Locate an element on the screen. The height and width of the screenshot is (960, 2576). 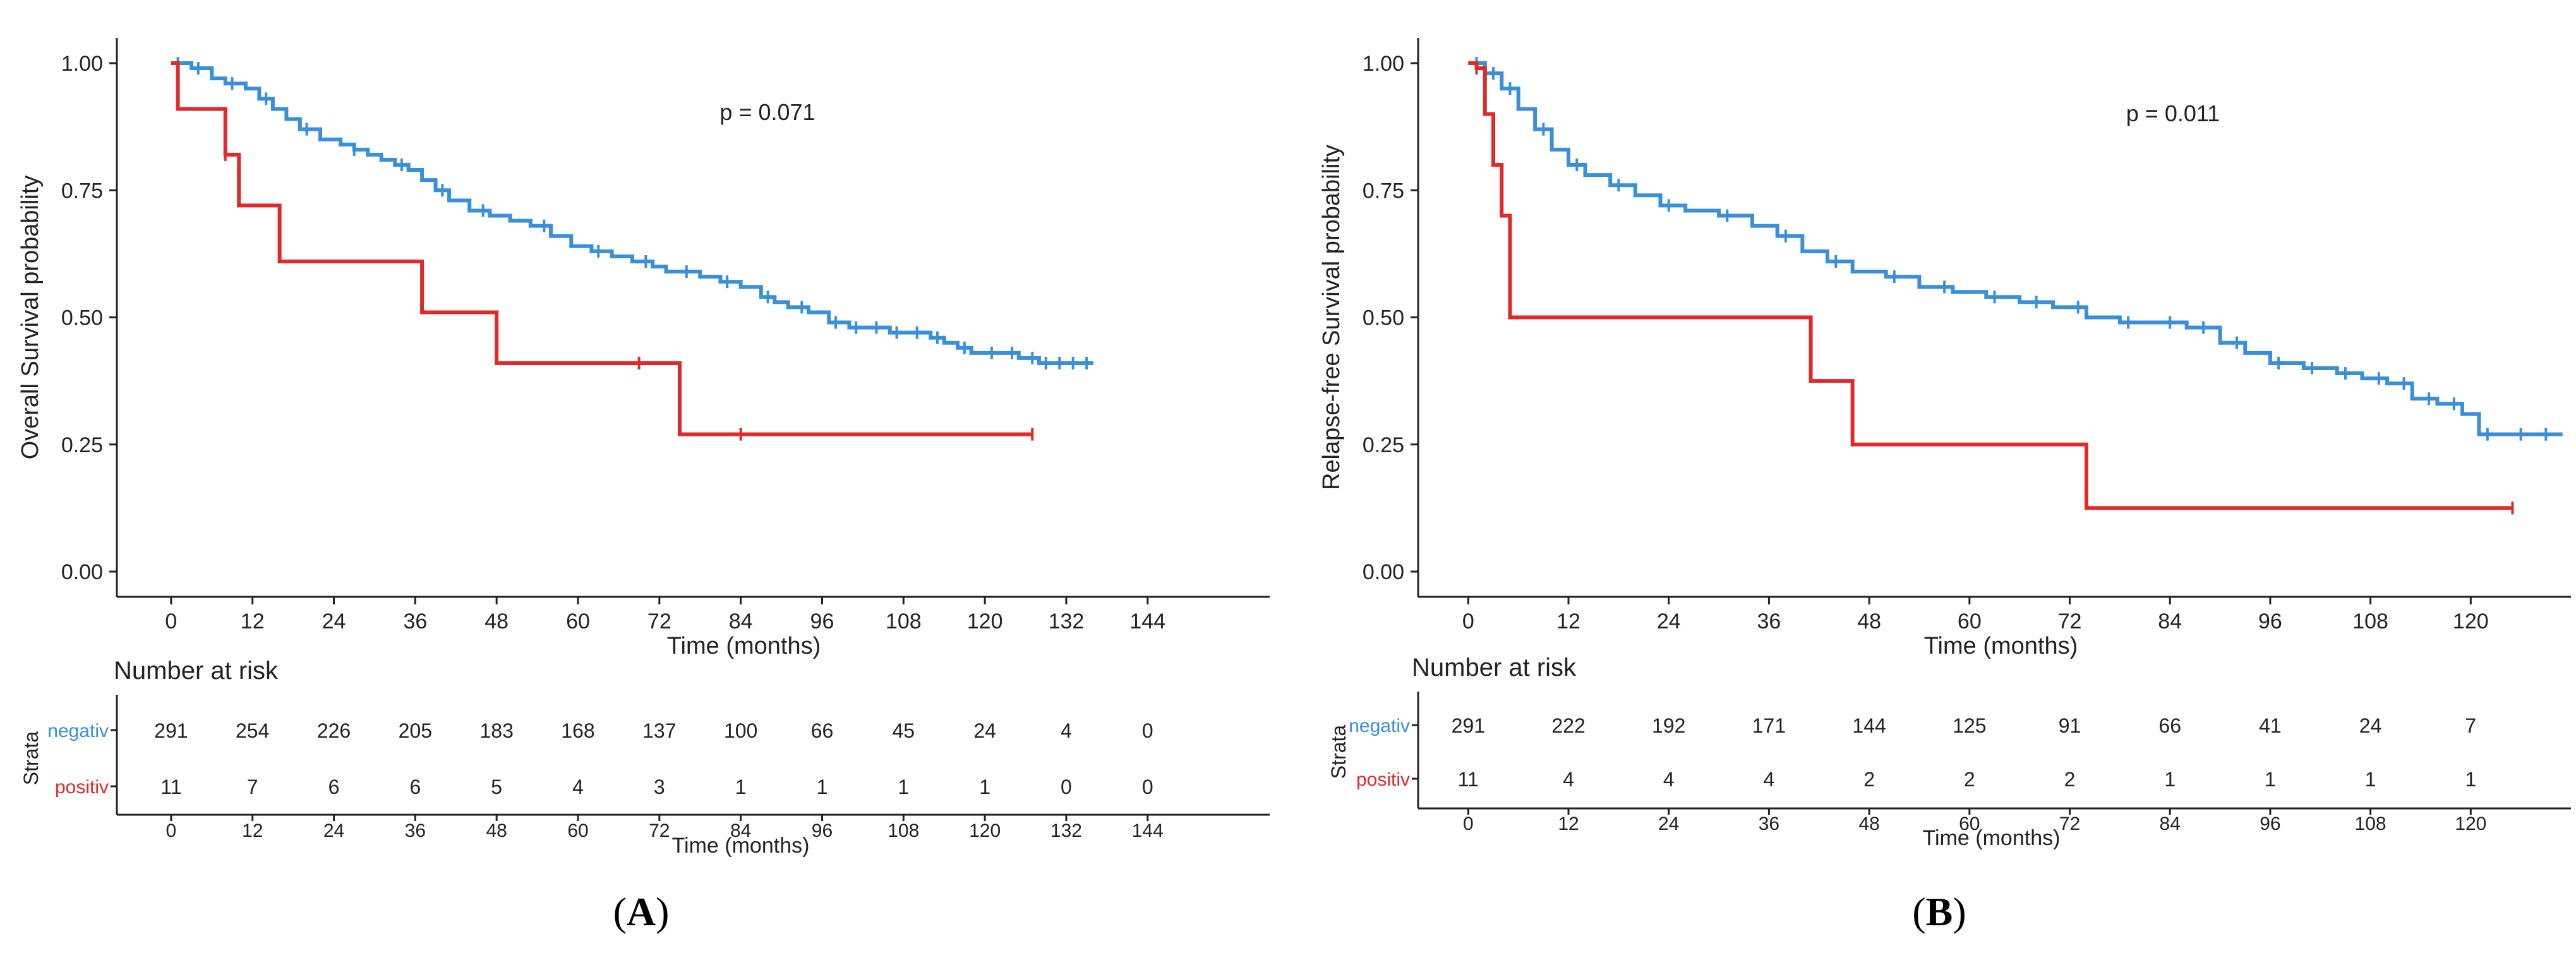
risk-row-label-positiv: positiv is located at coordinates (1383, 779).